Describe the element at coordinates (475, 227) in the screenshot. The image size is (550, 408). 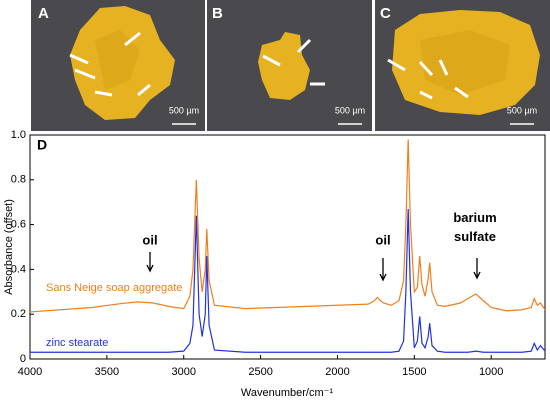
I see `annotation: barium sulfate` at that location.